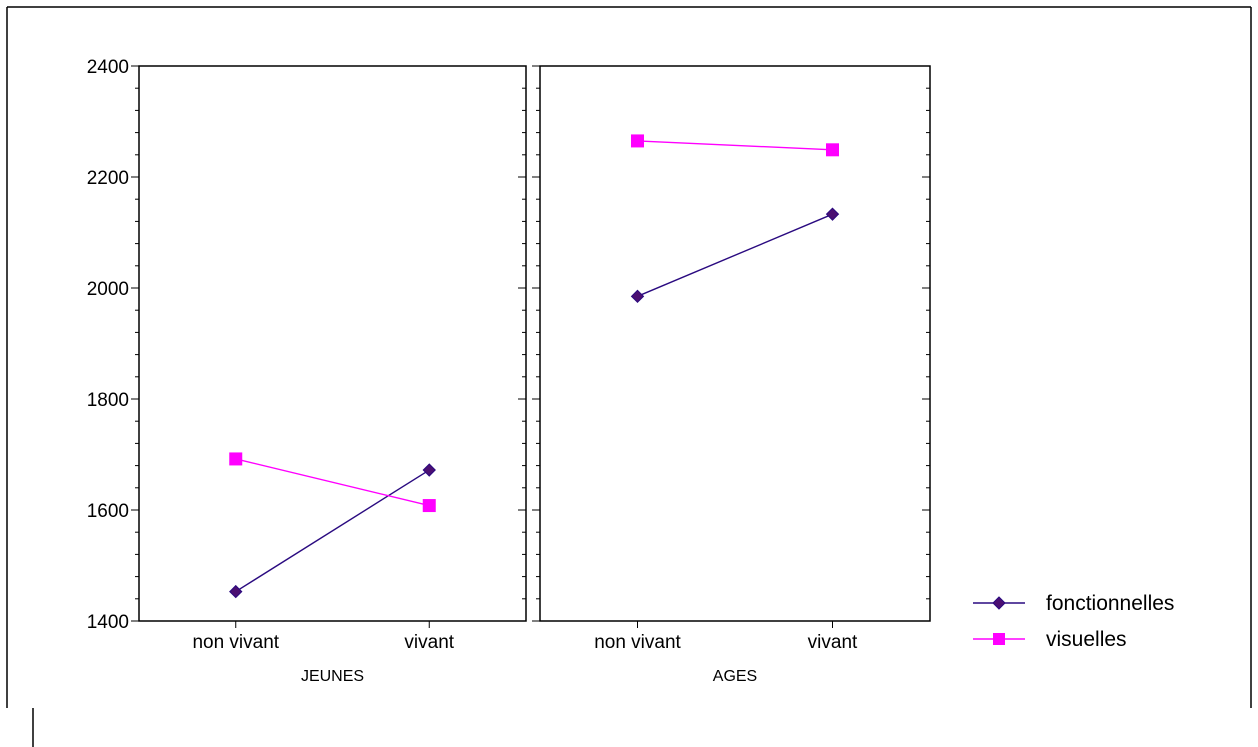 The height and width of the screenshot is (747, 1258). Describe the element at coordinates (108, 67) in the screenshot. I see `y-tick-label: 2400` at that location.